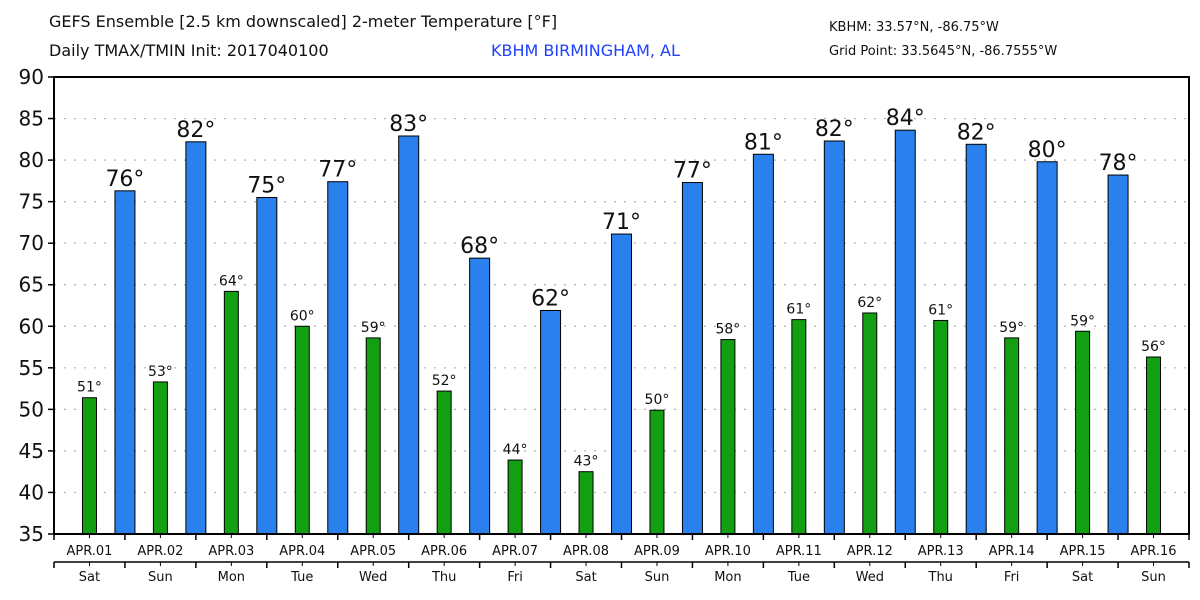 The image size is (1200, 600). I want to click on y-tick-label: 65, so click(31, 285).